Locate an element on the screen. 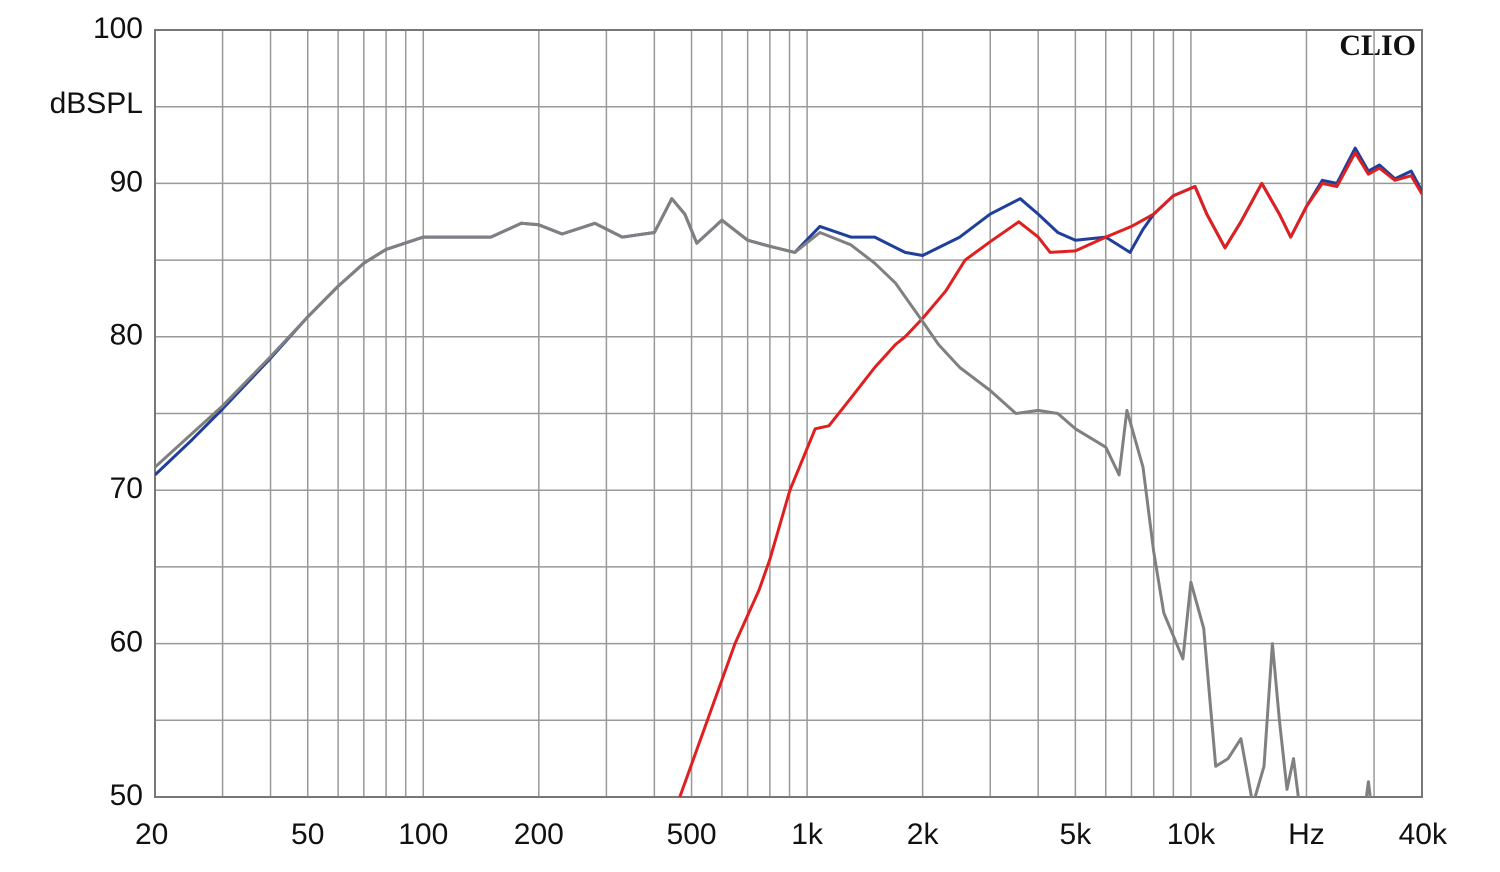  y-tick-label: 90 is located at coordinates (126, 181).